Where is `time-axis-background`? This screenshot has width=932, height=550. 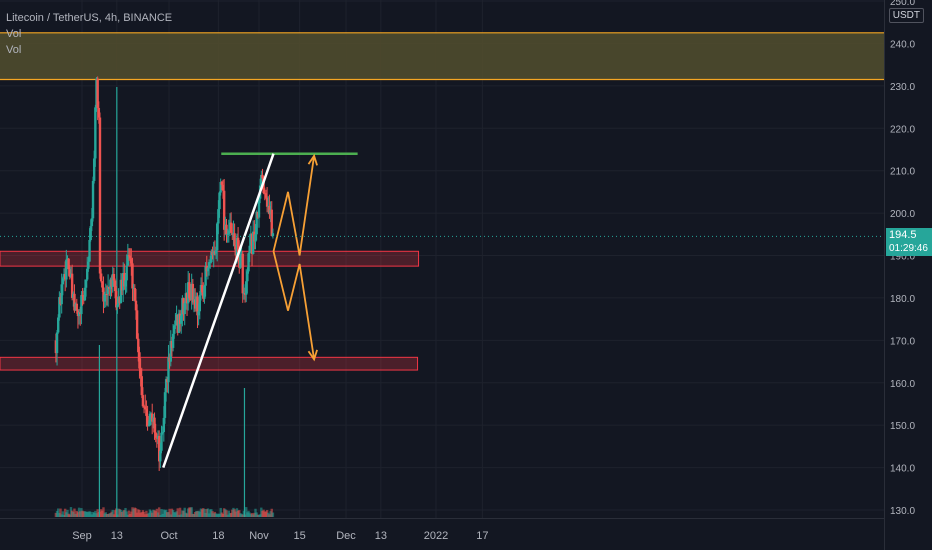
time-axis-background is located at coordinates (442, 534).